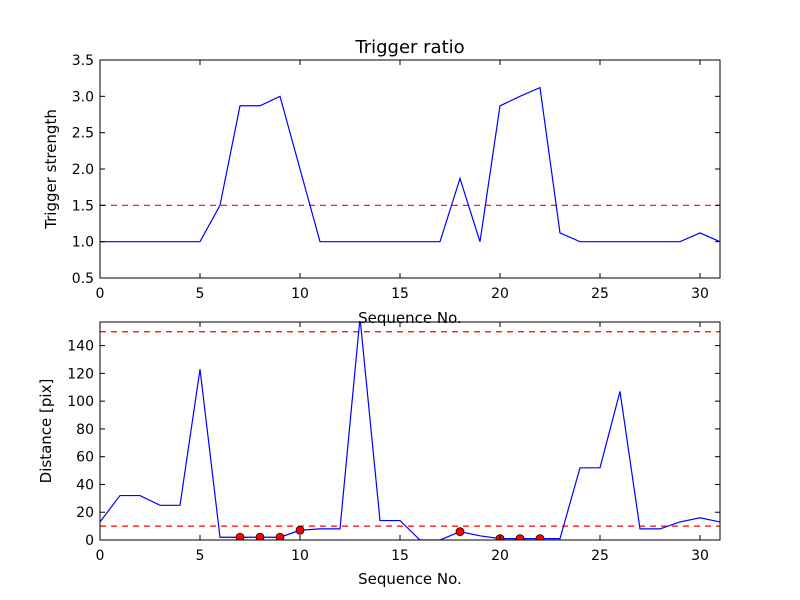 The height and width of the screenshot is (600, 800). Describe the element at coordinates (80, 374) in the screenshot. I see `y-tick-label: 120` at that location.